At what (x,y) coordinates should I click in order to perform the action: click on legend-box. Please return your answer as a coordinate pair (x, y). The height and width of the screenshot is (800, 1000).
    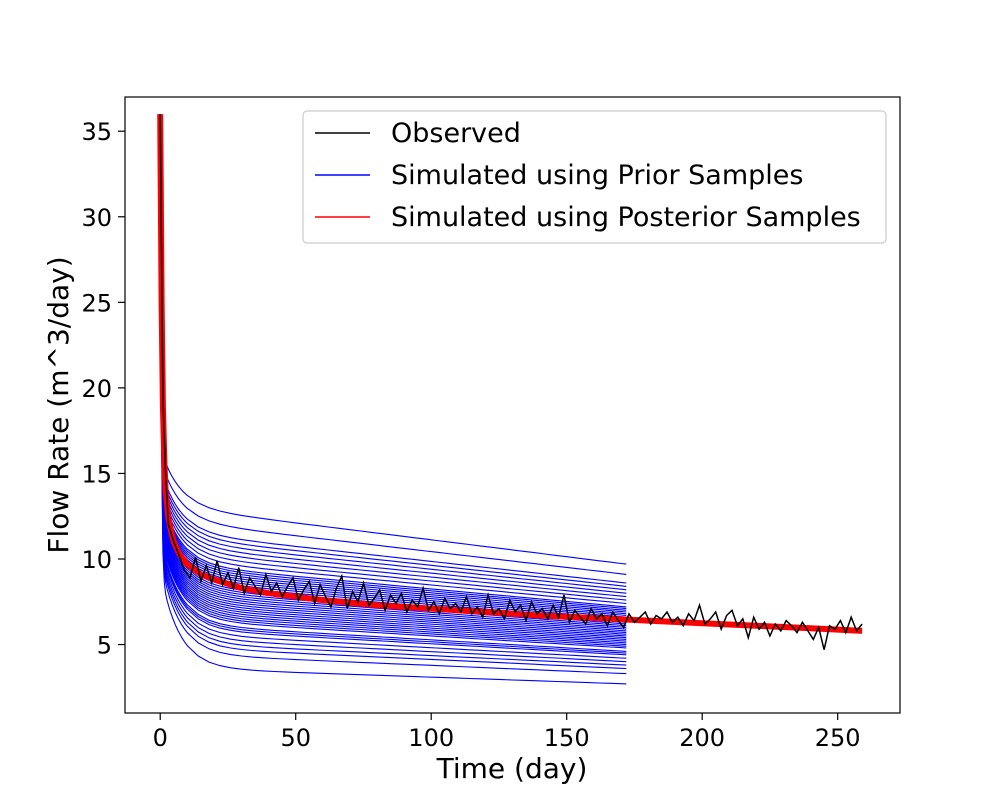
    Looking at the image, I should click on (594, 177).